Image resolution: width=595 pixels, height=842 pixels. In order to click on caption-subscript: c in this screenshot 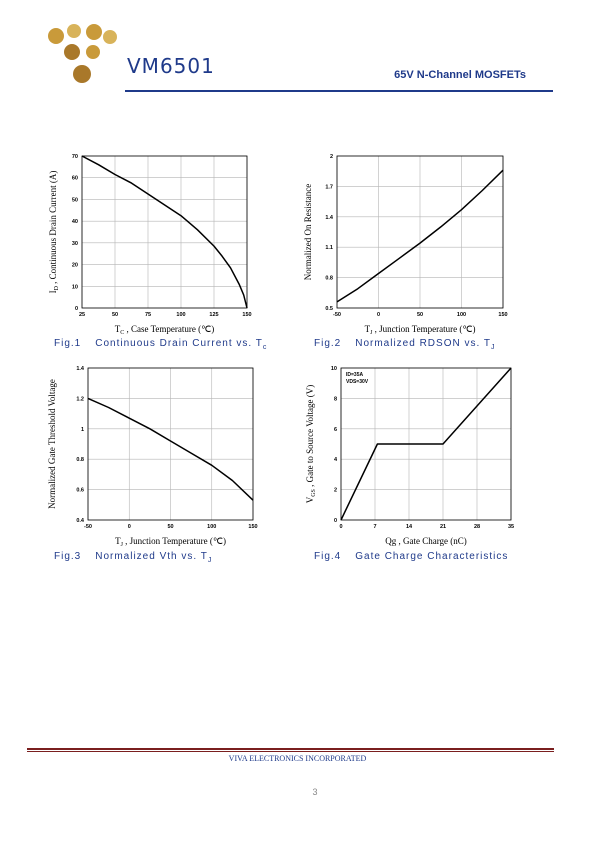, I will do `click(265, 347)`.